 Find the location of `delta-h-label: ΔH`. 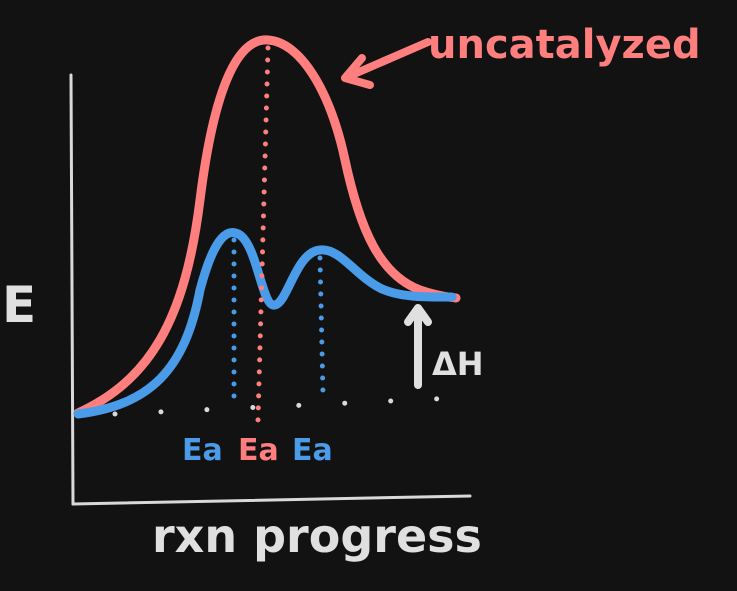

delta-h-label: ΔH is located at coordinates (458, 364).